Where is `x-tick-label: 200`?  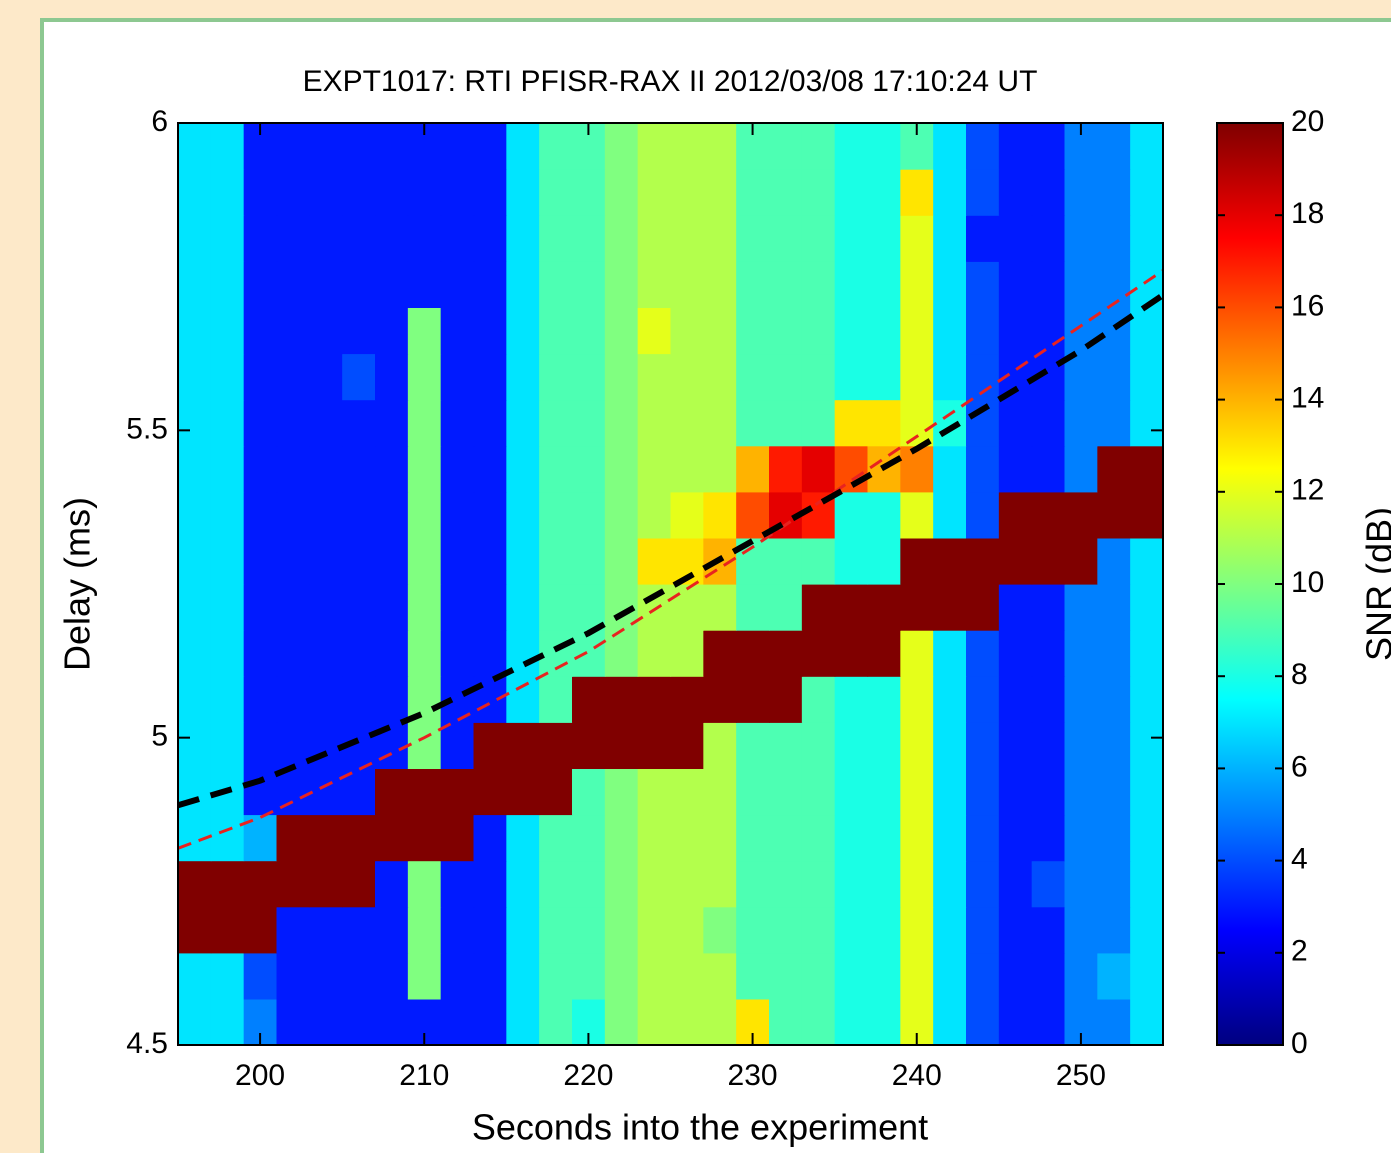
x-tick-label: 200 is located at coordinates (260, 1075).